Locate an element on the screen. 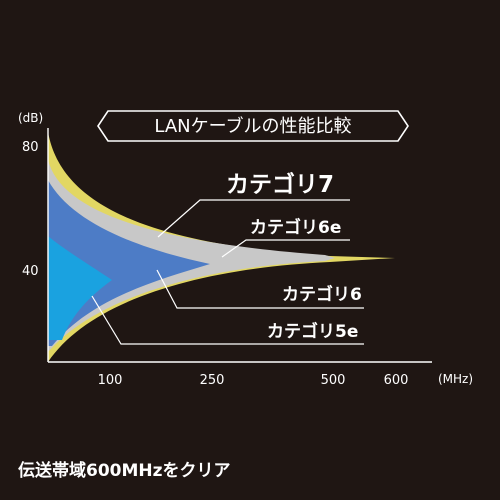 This screenshot has height=500, width=500. y-axis-unit: (dB) is located at coordinates (30, 118).